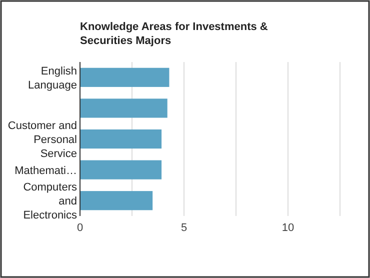  Describe the element at coordinates (52, 78) in the screenshot. I see `y-tick-label: English Language` at that location.